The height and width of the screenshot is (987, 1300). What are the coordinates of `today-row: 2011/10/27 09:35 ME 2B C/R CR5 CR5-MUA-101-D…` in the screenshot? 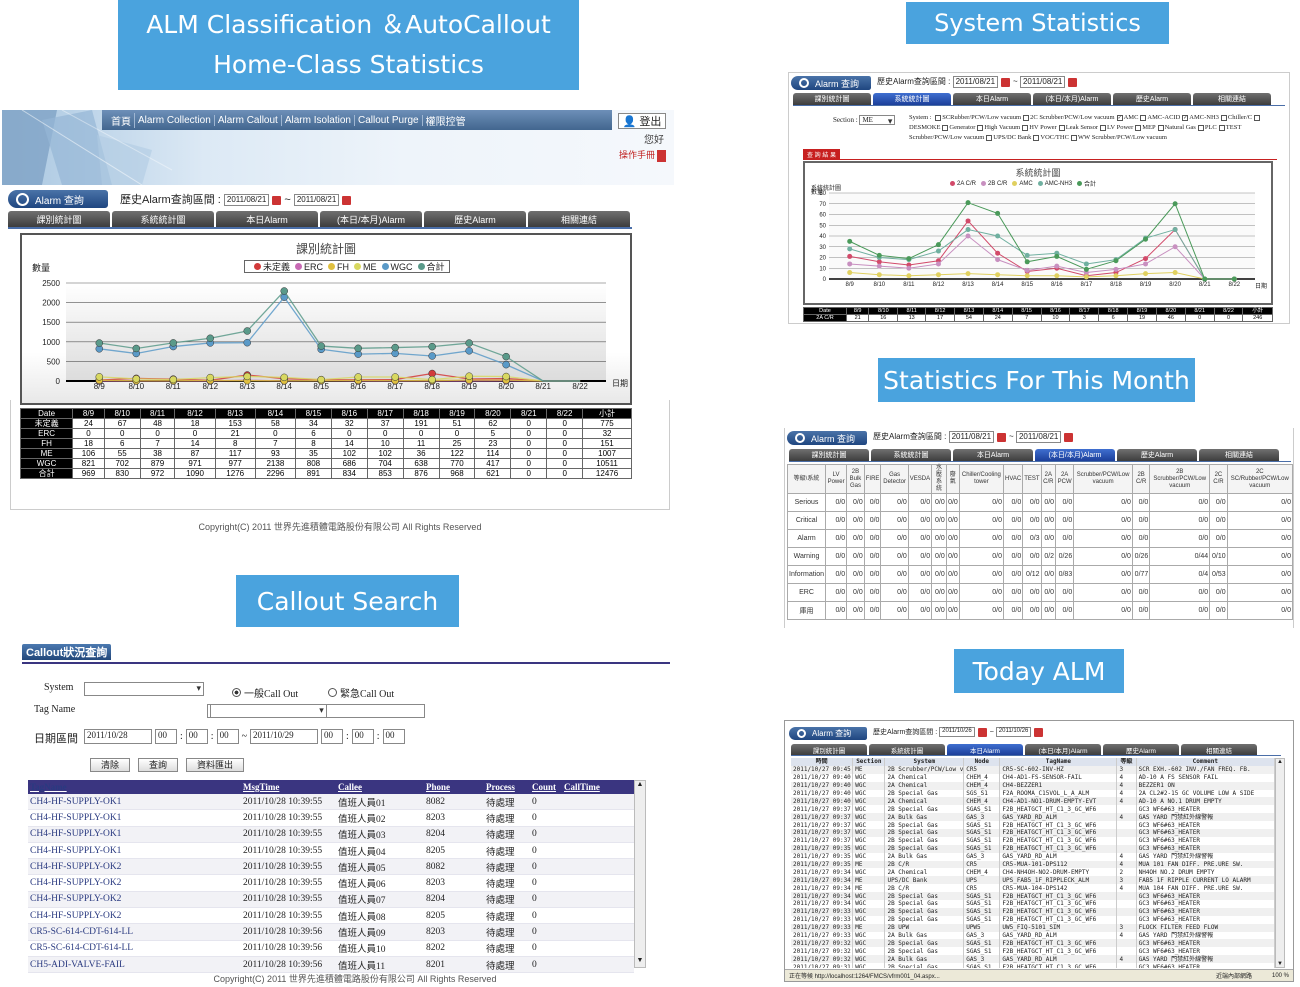 It's located at (1033, 864).